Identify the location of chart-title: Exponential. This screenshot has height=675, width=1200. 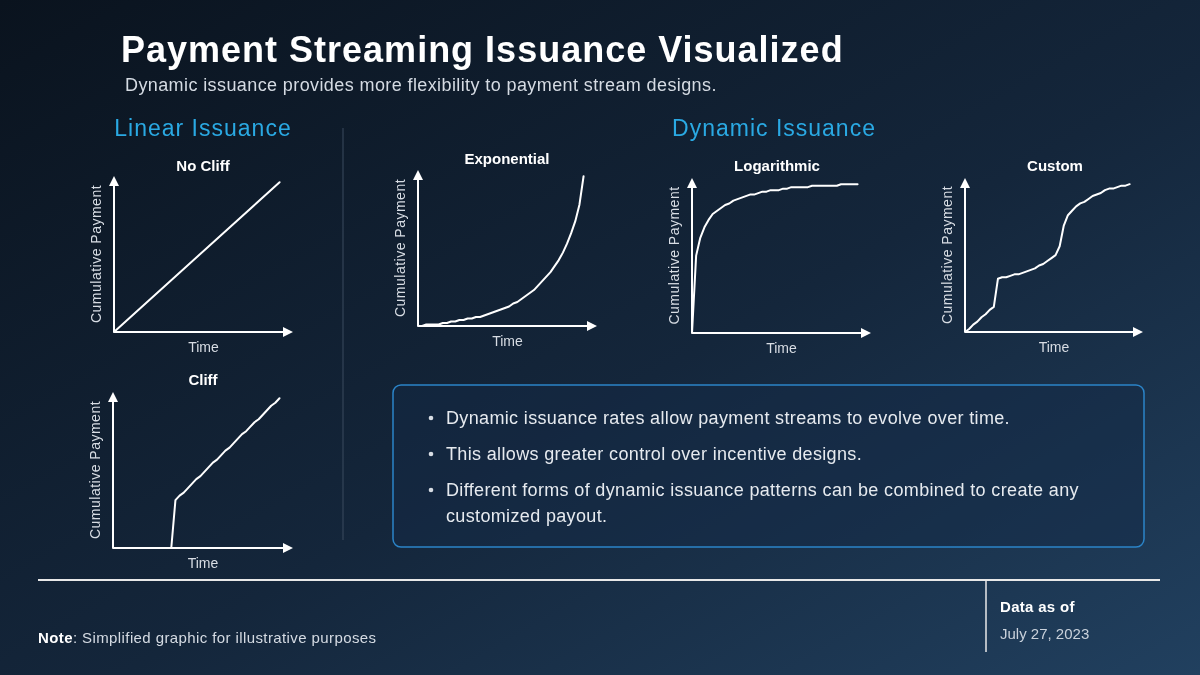
(507, 158).